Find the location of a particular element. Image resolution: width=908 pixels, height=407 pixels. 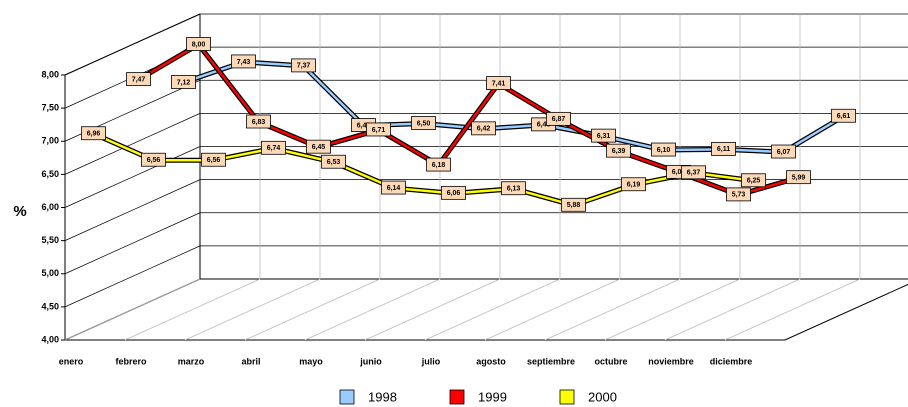

data-label: 7,47 is located at coordinates (139, 79).